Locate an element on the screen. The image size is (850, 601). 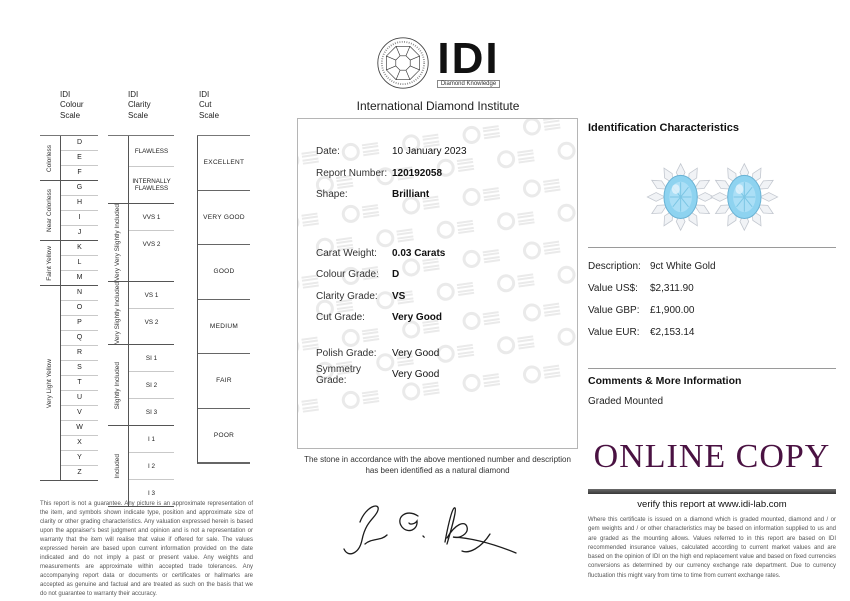
scale-group-label: Included is located at coordinates (118, 466).